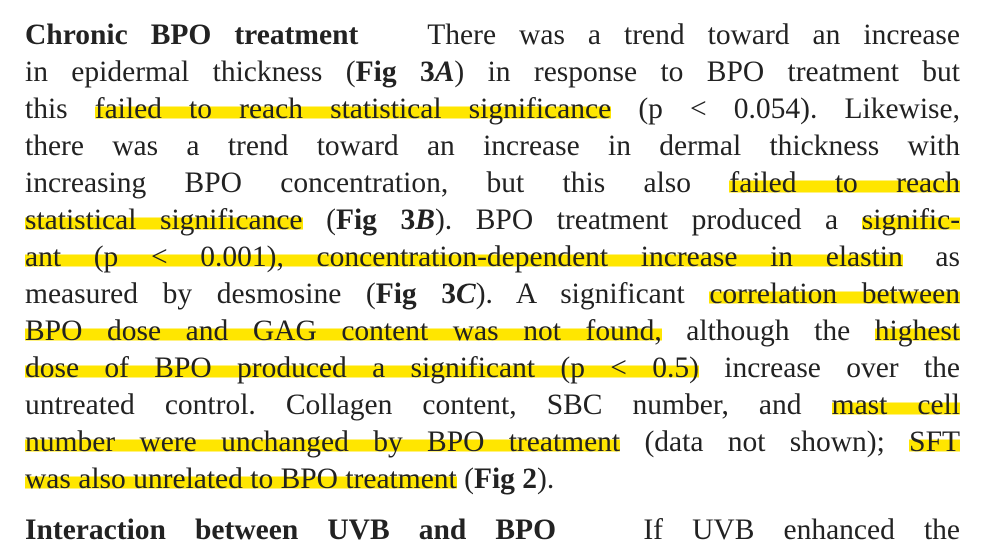  What do you see at coordinates (648, 220) in the screenshot?
I see `text: ). BPO treatment produced a` at bounding box center [648, 220].